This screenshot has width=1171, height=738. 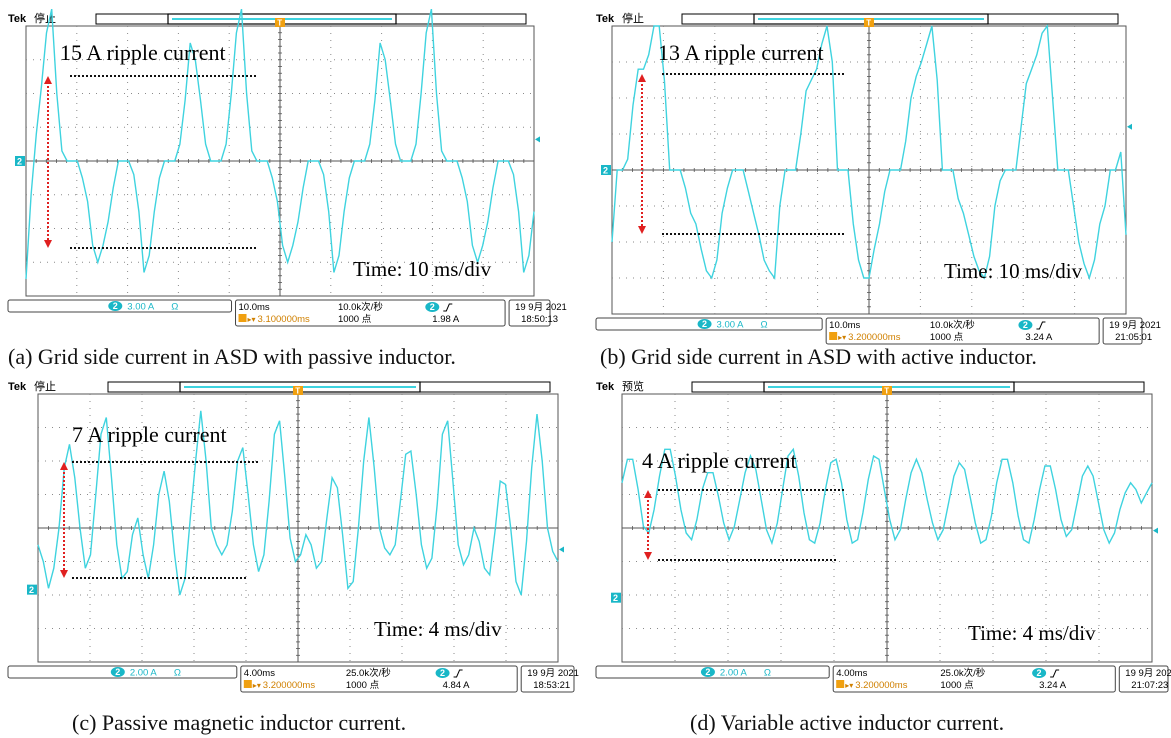 What do you see at coordinates (422, 269) in the screenshot?
I see `time-per-div-label: Time: 10 ms/div` at bounding box center [422, 269].